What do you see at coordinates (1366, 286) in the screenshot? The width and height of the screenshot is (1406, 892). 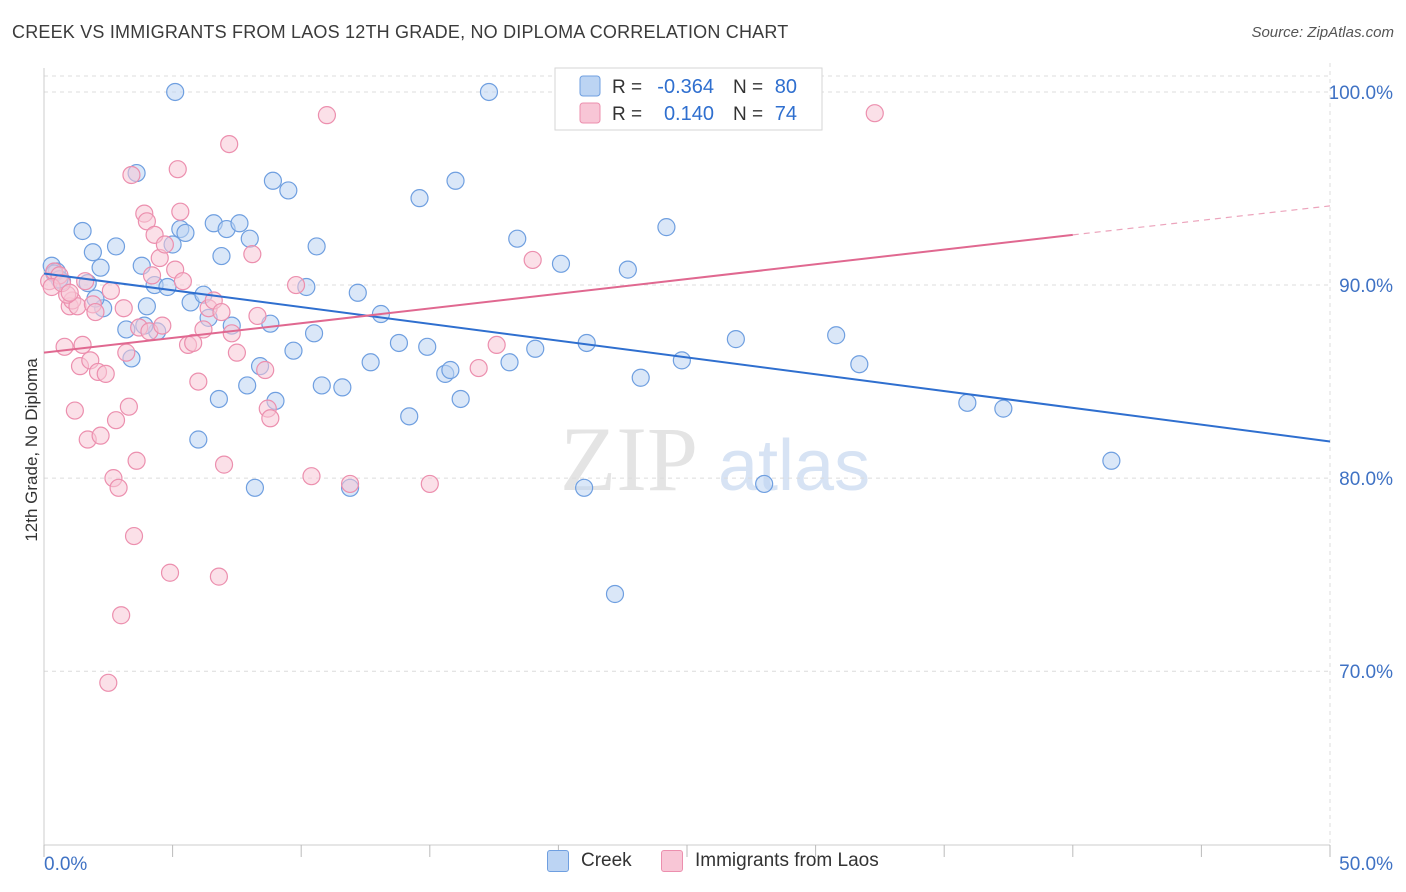 I see `y-tick-label: 90.0%` at bounding box center [1366, 286].